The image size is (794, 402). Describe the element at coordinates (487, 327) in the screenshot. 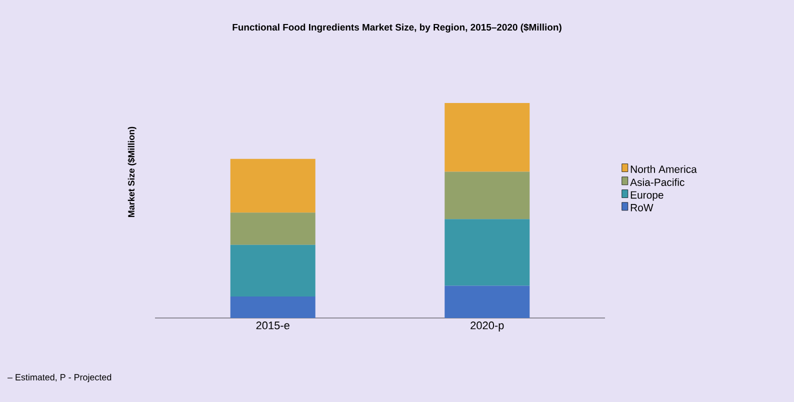

I see `x-tick-label: 2020-p` at that location.